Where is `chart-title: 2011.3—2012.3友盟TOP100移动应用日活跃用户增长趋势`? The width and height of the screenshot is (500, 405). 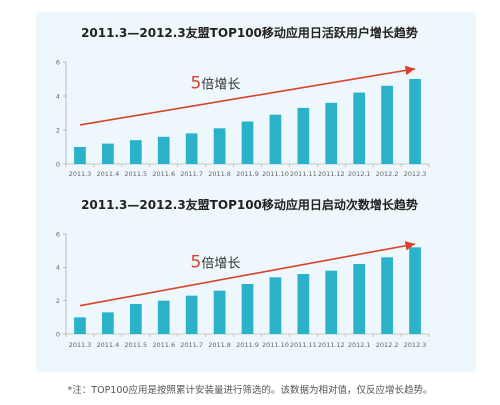 chart-title: 2011.3—2012.3友盟TOP100移动应用日活跃用户增长趋势 is located at coordinates (249, 32).